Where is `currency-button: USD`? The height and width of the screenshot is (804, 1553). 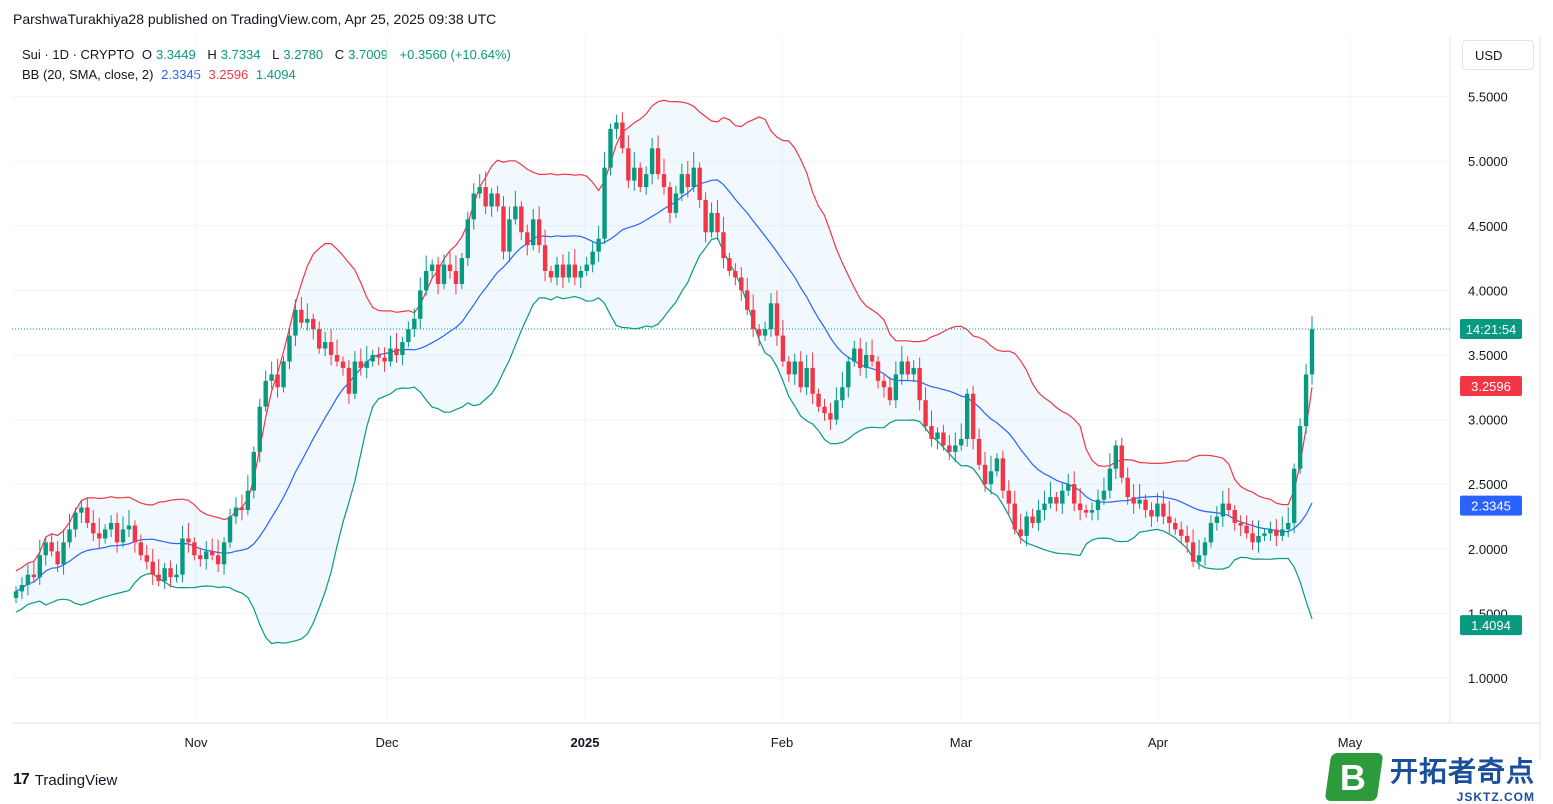
currency-button: USD is located at coordinates (1498, 55).